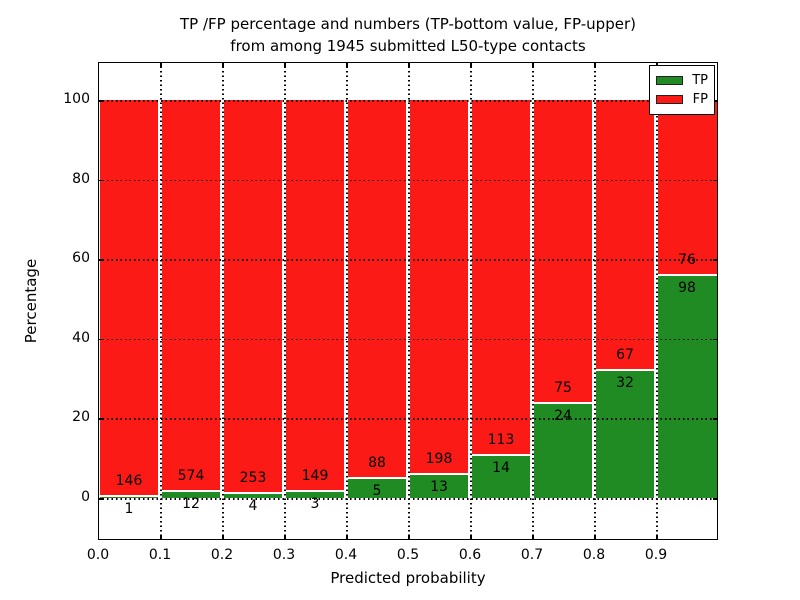 Image resolution: width=800 pixels, height=600 pixels. What do you see at coordinates (439, 459) in the screenshot?
I see `fp-count-label: 198` at bounding box center [439, 459].